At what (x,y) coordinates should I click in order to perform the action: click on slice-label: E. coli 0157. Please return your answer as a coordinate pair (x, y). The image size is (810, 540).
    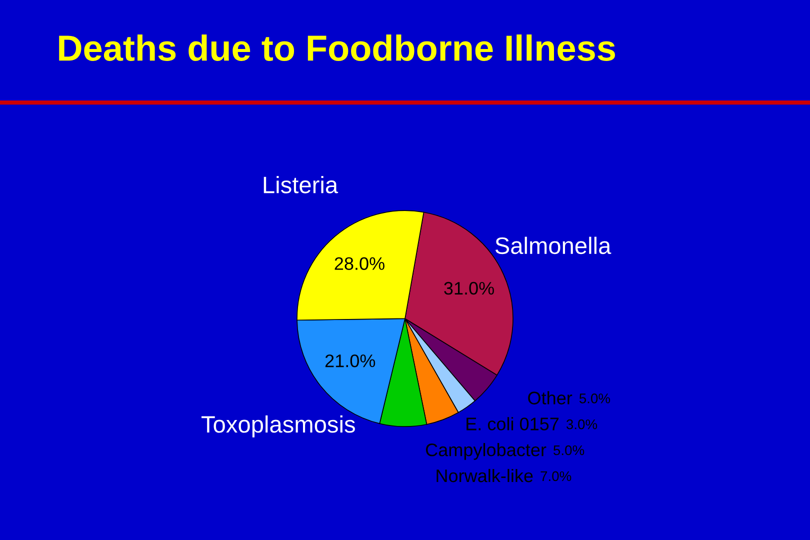
    Looking at the image, I should click on (512, 423).